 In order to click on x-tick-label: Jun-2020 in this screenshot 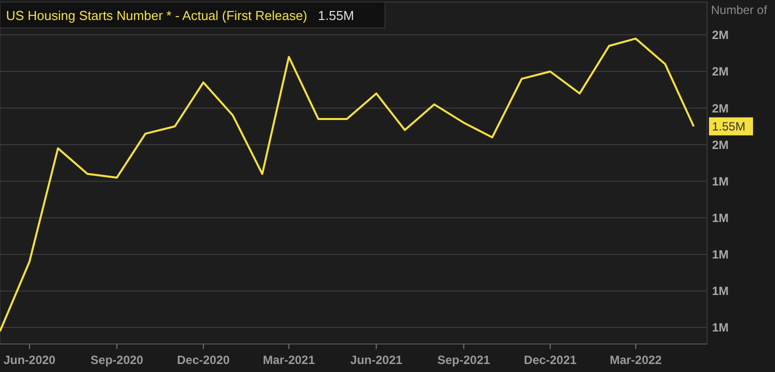, I will do `click(29, 360)`.